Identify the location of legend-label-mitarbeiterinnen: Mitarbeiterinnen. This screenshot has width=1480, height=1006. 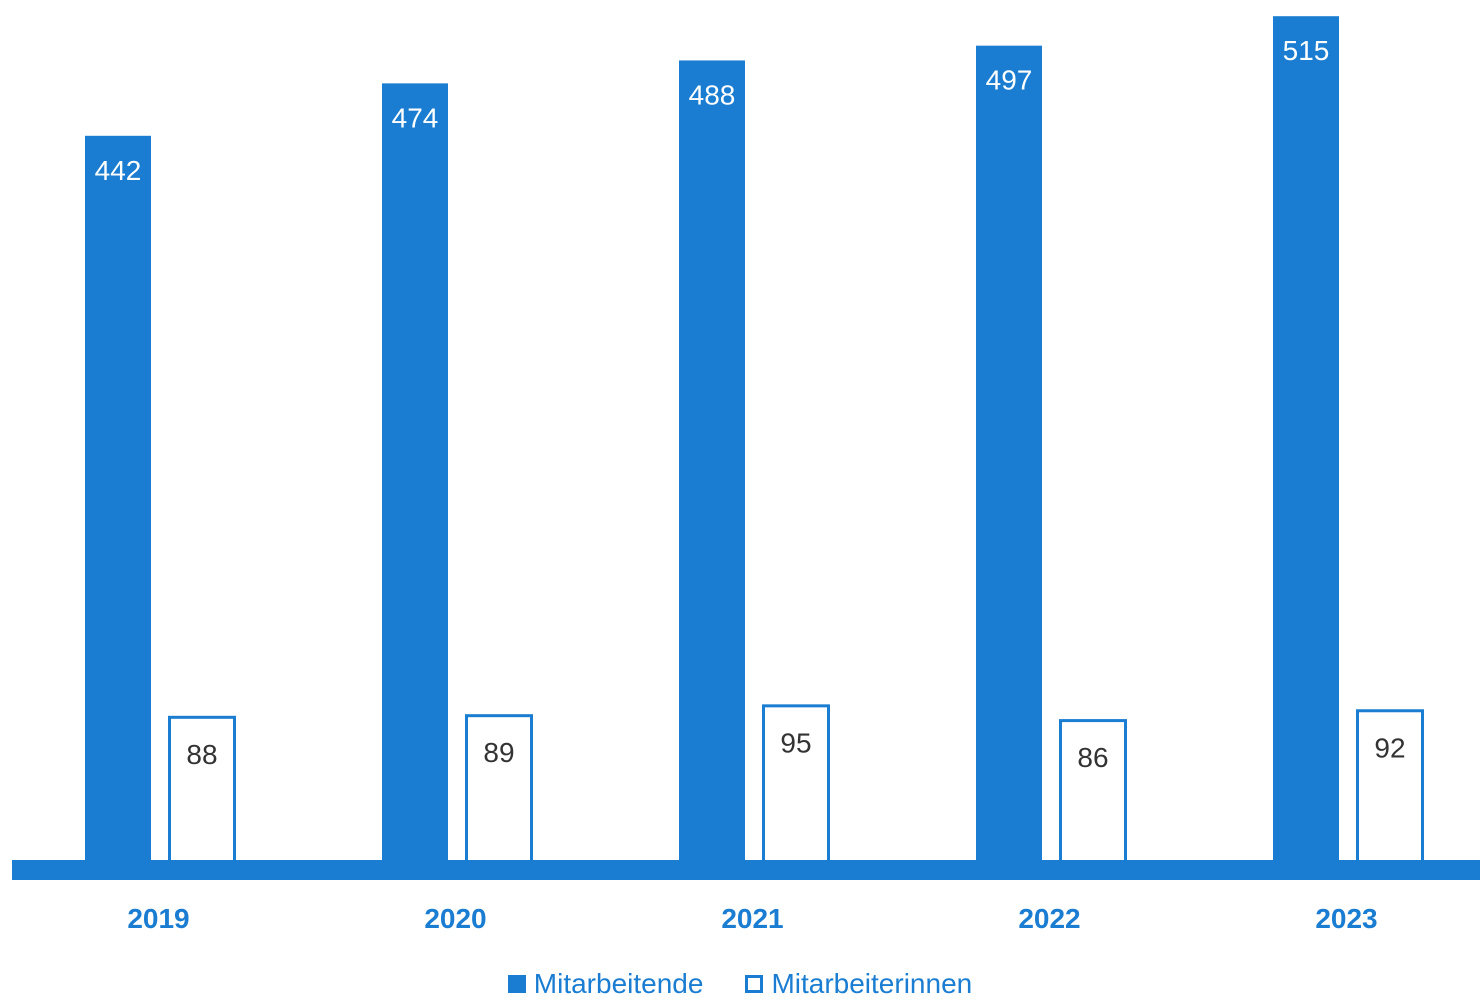
(872, 983).